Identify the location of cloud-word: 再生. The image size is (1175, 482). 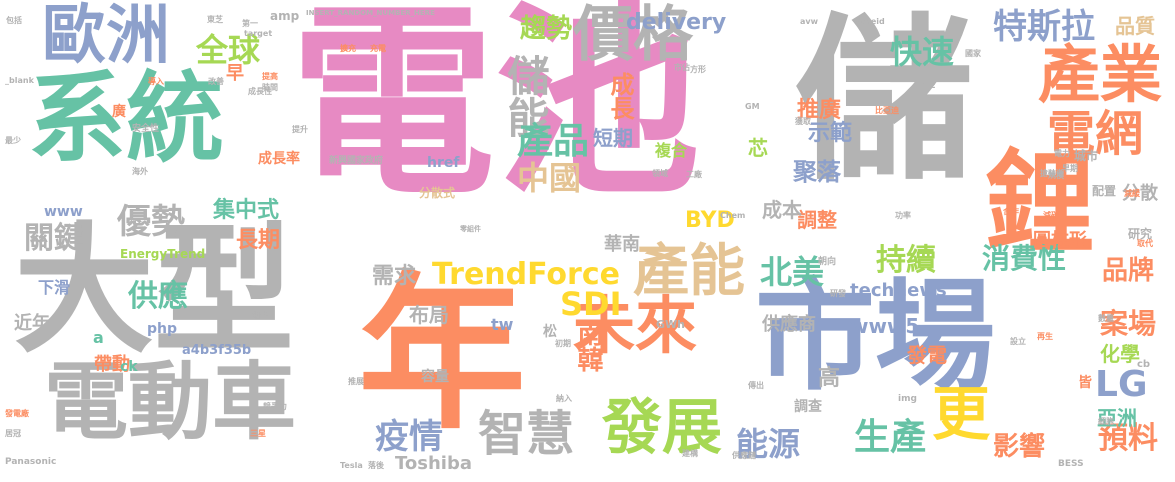
(1045, 336).